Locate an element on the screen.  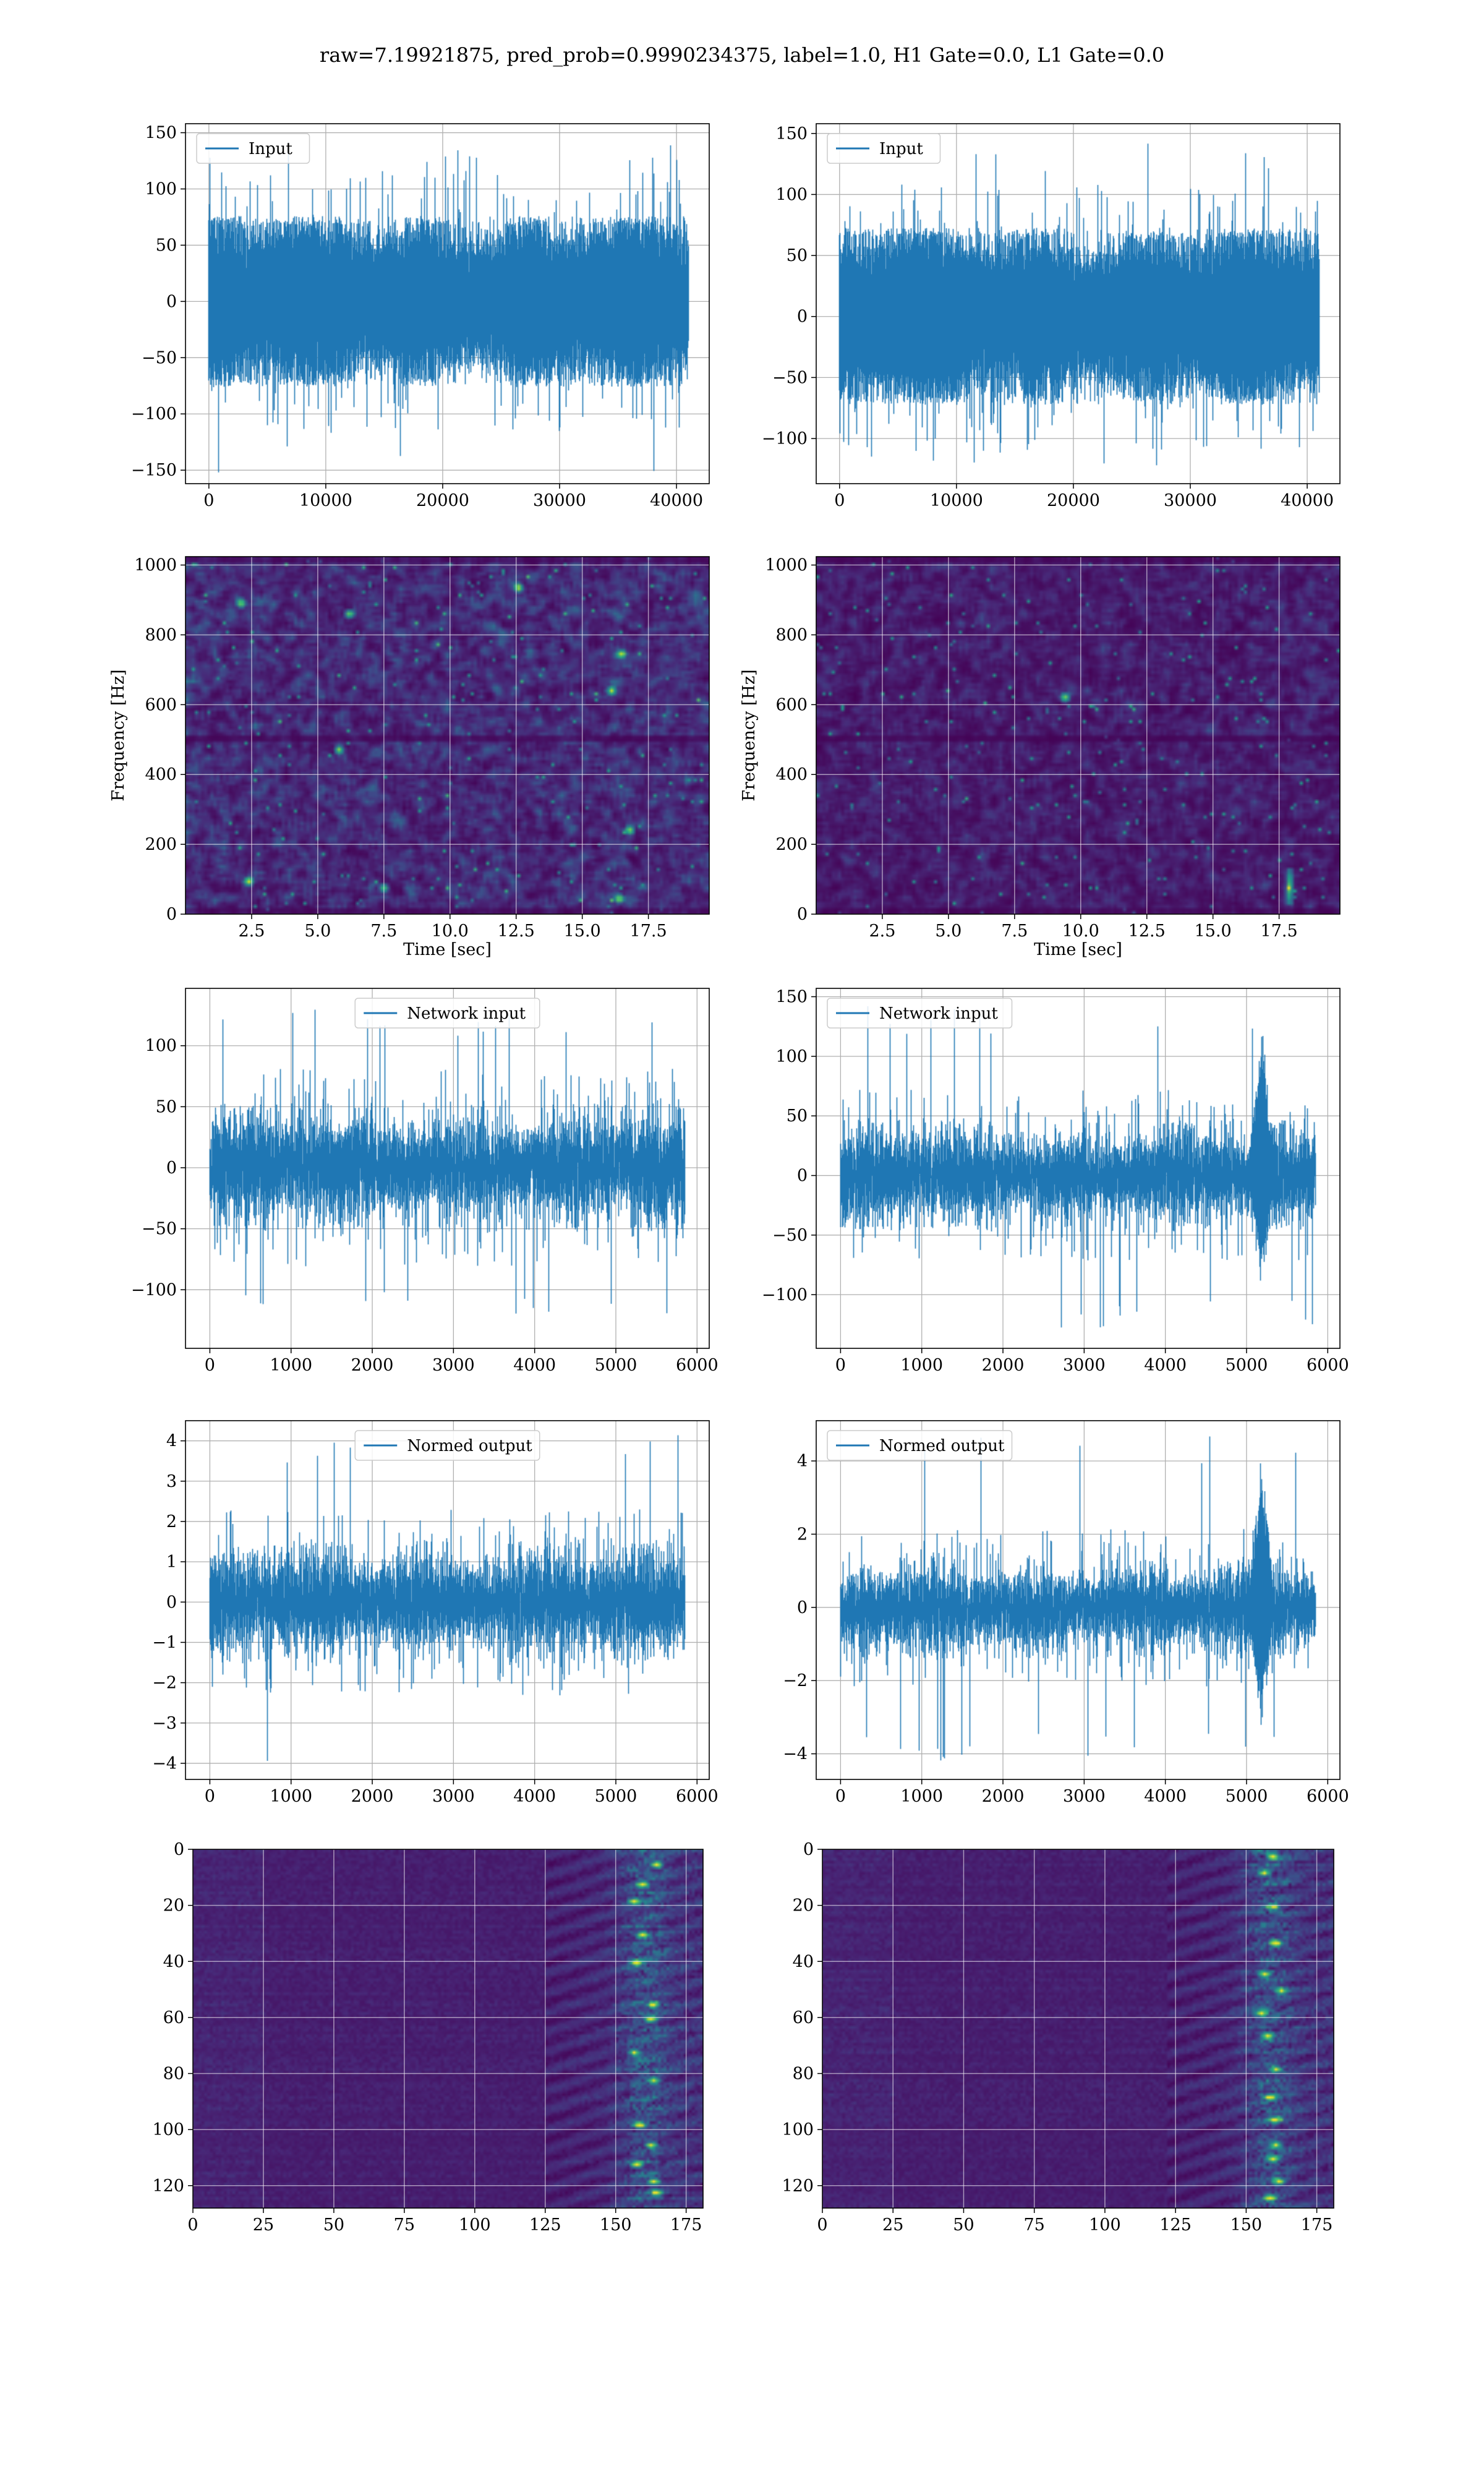
x-tick-label: 10.0 is located at coordinates (1080, 931).